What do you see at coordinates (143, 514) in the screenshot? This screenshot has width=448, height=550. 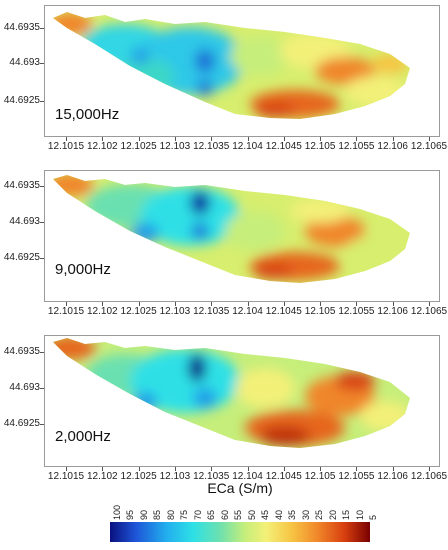 I see `colorbar-tick-label: 90` at bounding box center [143, 514].